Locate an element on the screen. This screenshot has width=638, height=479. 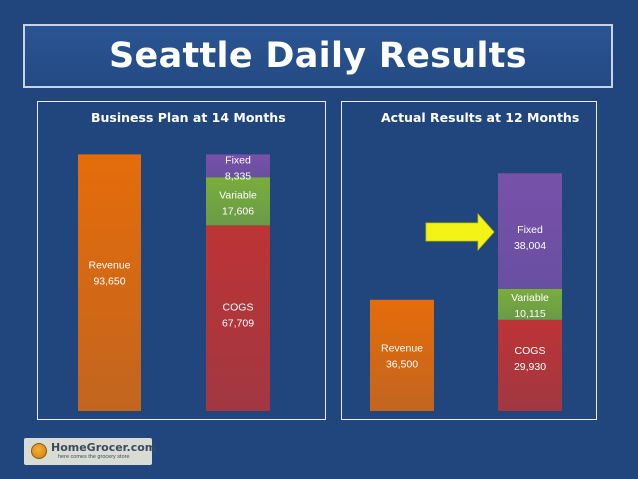
label-fixed-value-0: 8,335 is located at coordinates (238, 177).